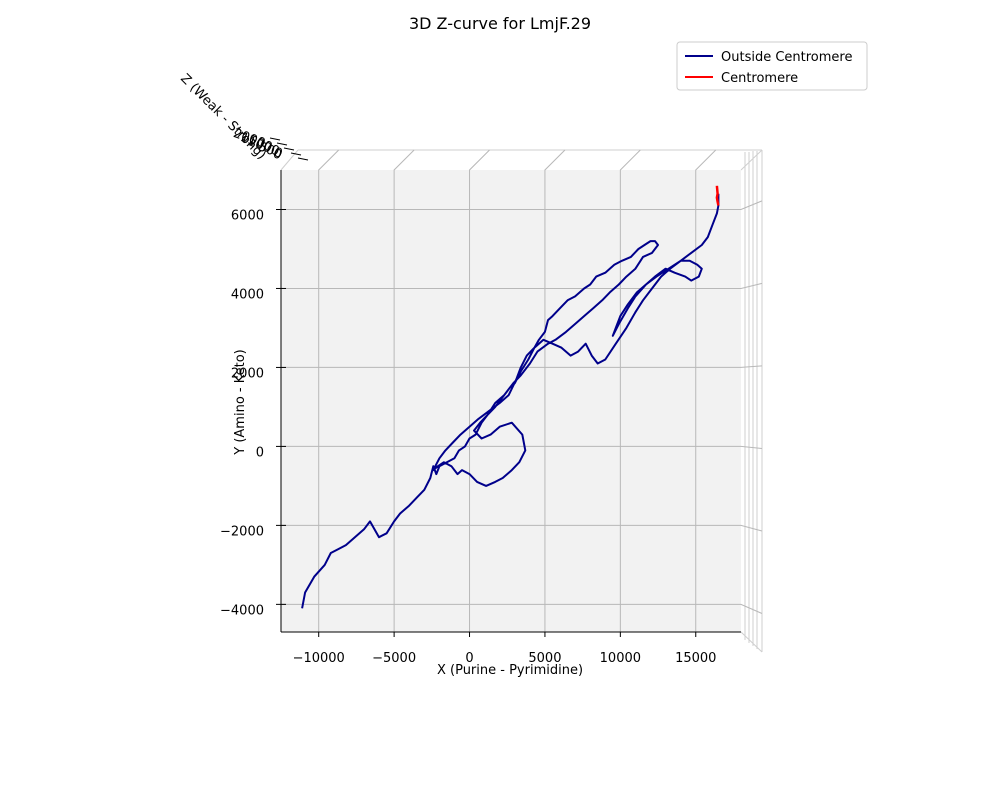 The height and width of the screenshot is (800, 1000). Describe the element at coordinates (242, 531) in the screenshot. I see `y-tick-label: −2000` at that location.